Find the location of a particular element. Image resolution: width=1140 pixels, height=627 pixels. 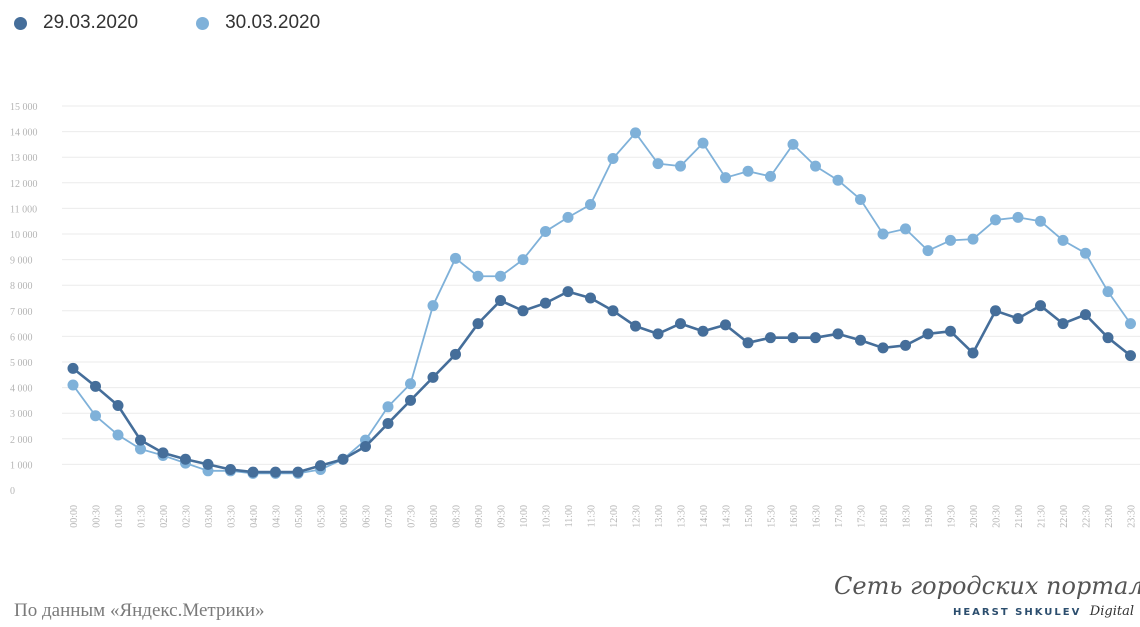

logo-subline: HEARST SHKULEV Digital is located at coordinates (984, 611).